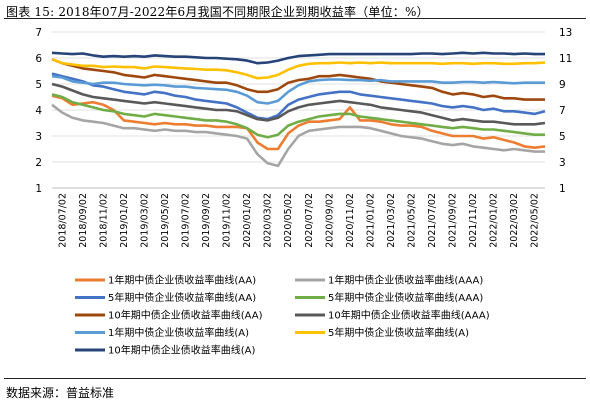 The height and width of the screenshot is (404, 590). What do you see at coordinates (295, 378) in the screenshot?
I see `bottom-rule` at bounding box center [295, 378].